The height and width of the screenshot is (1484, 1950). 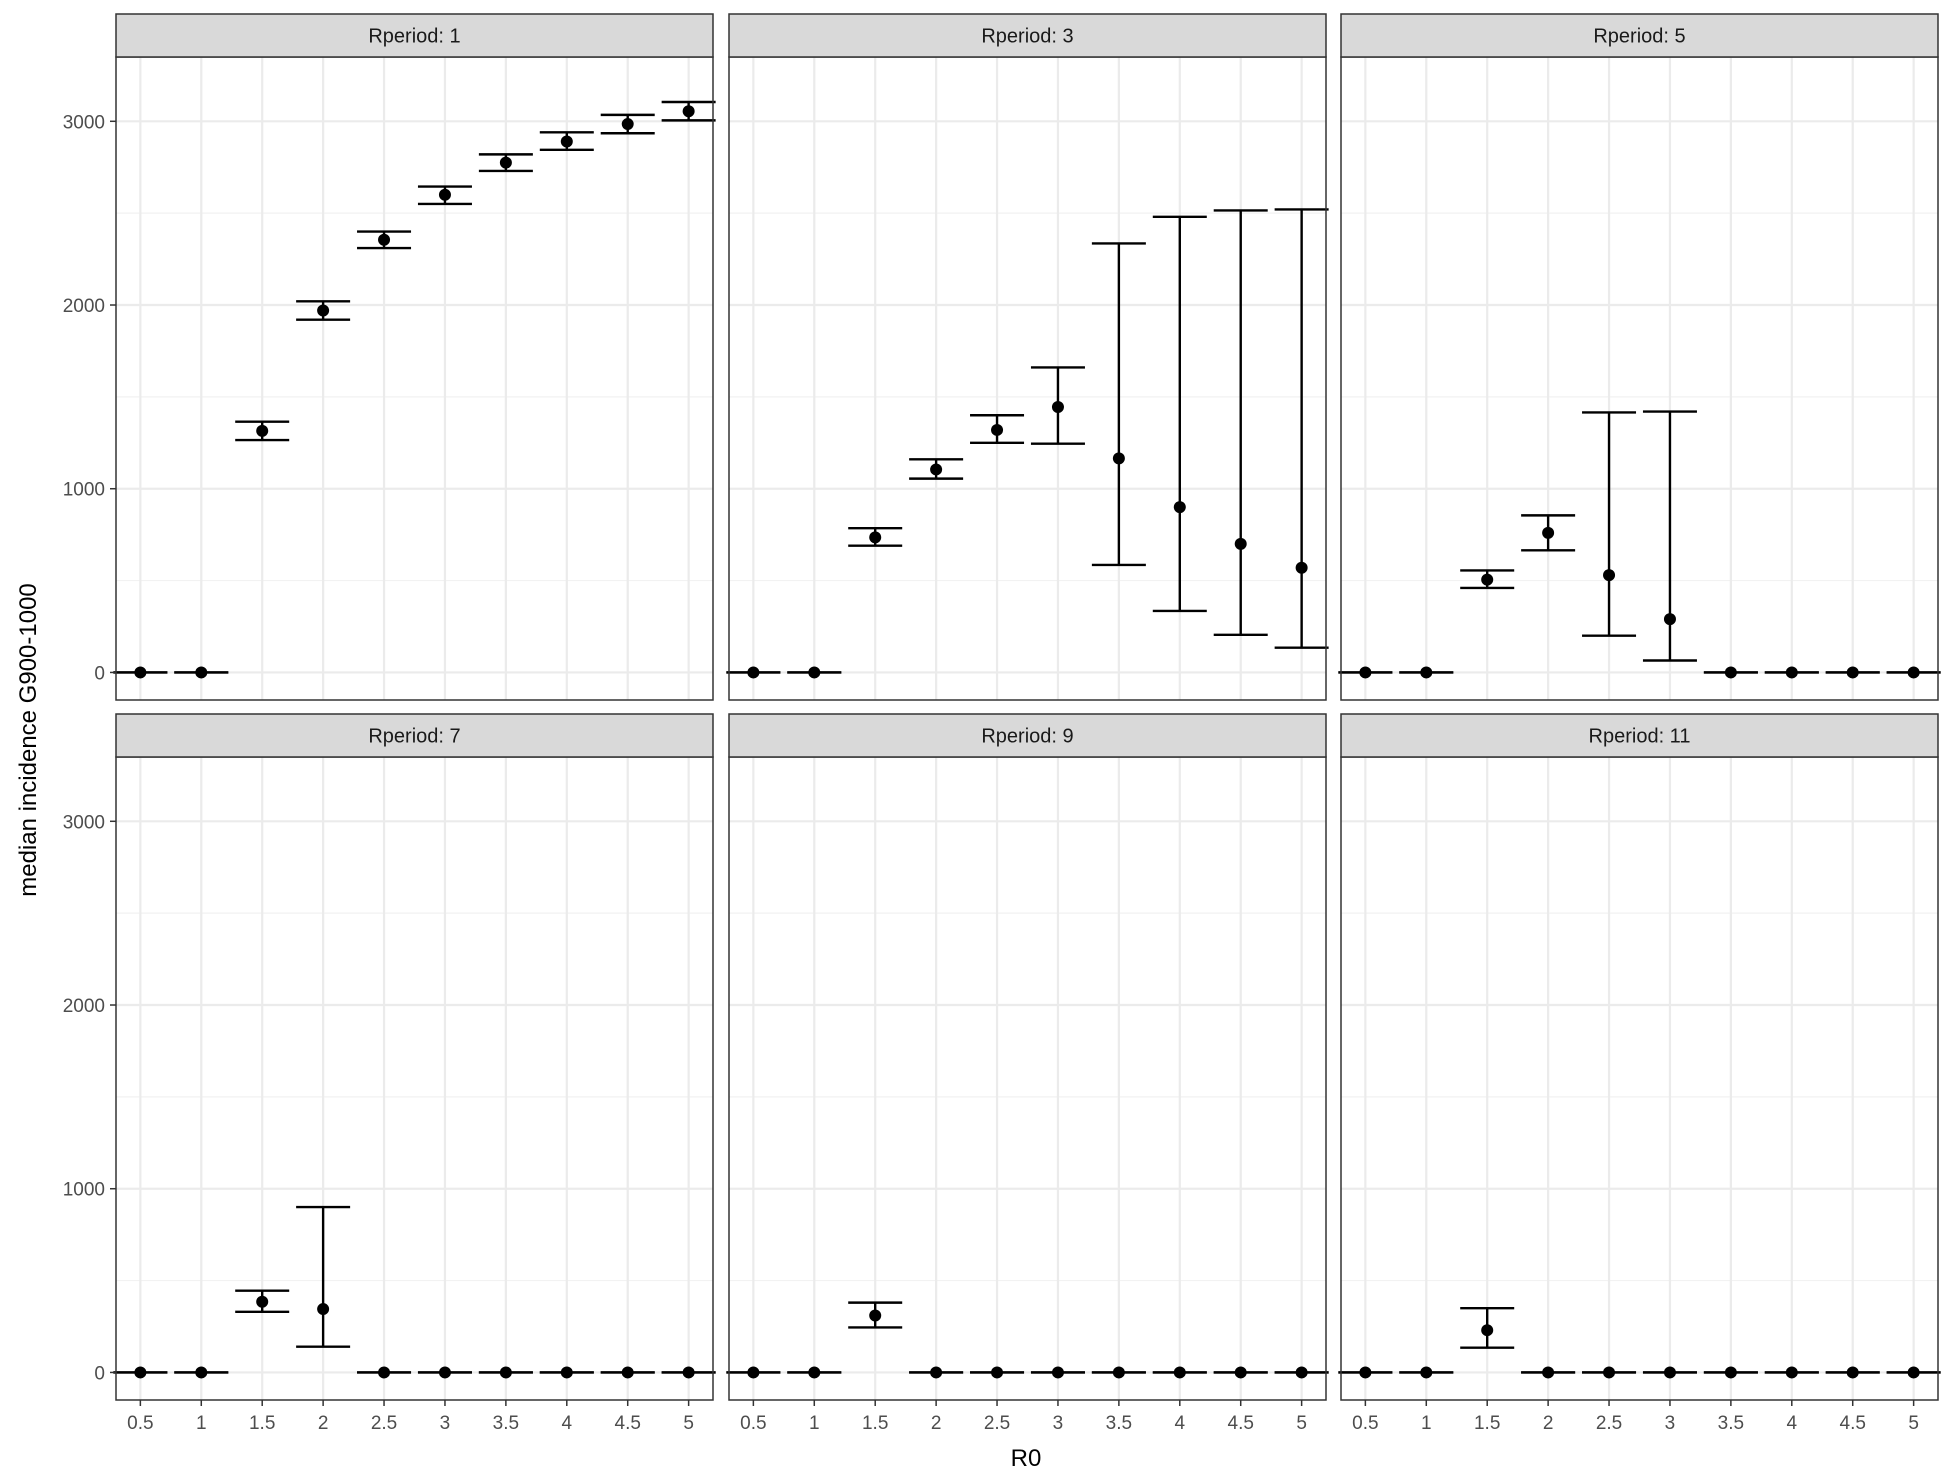 I want to click on facet-strip-label: Rperiod: 5, so click(x=1639, y=37).